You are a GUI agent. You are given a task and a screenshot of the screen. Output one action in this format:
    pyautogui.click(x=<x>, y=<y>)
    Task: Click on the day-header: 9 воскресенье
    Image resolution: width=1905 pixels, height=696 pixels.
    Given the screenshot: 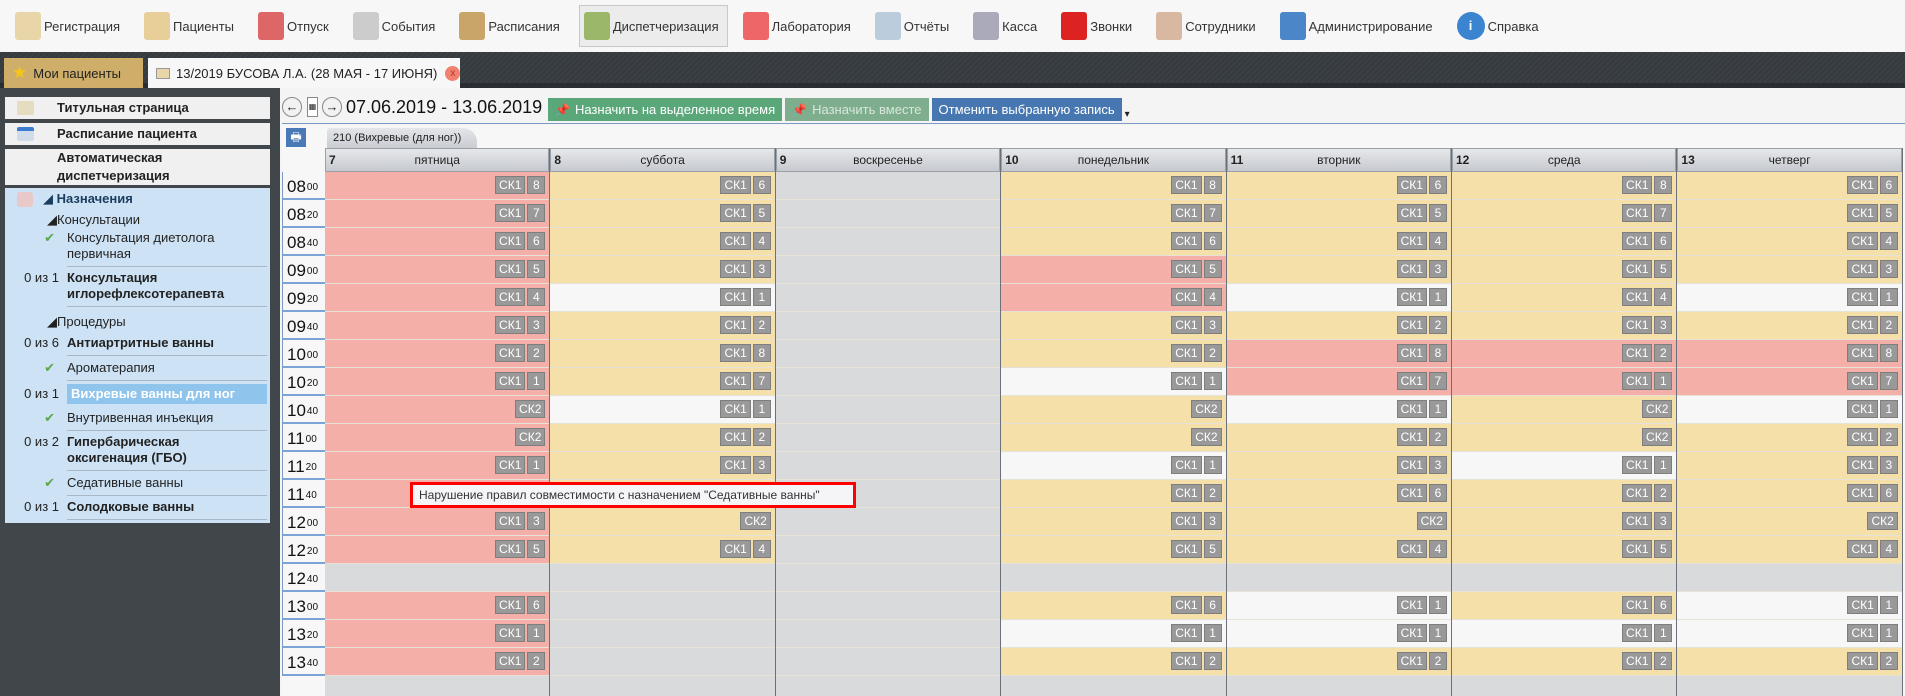 What is the action you would take?
    pyautogui.click(x=888, y=160)
    